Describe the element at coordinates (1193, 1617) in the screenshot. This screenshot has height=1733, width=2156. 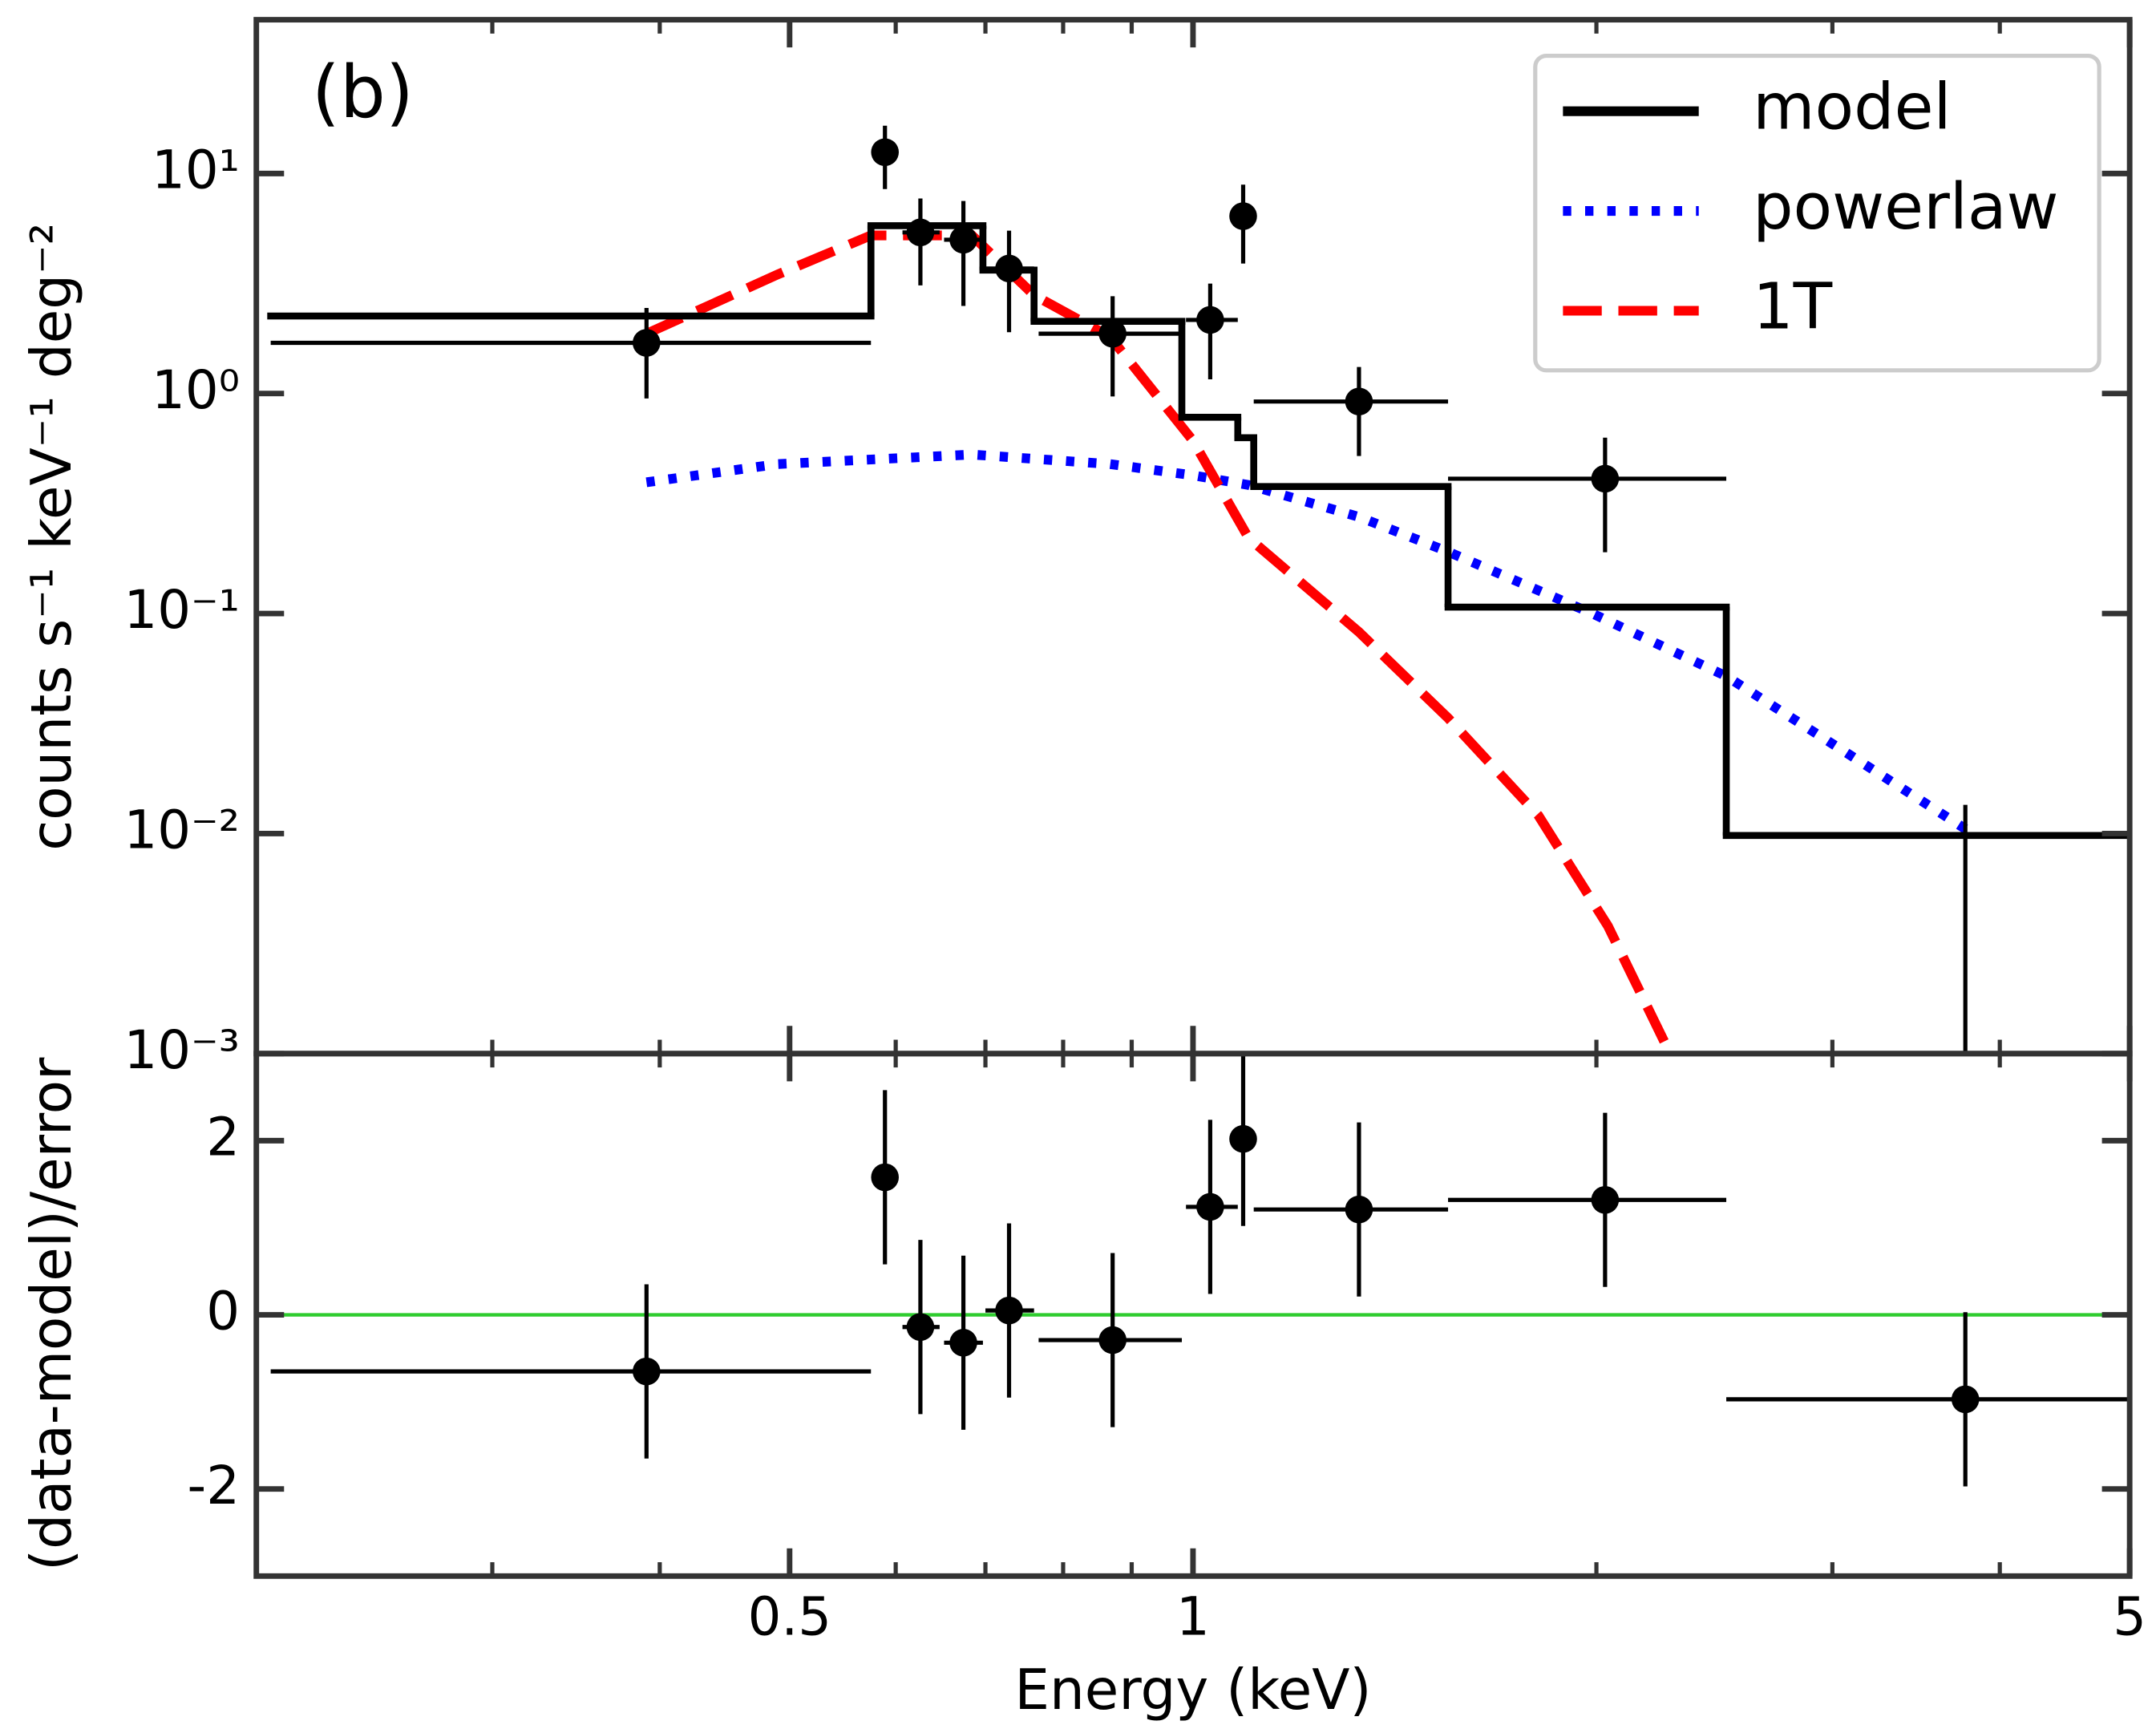
I see `x-tick-label: 1` at that location.